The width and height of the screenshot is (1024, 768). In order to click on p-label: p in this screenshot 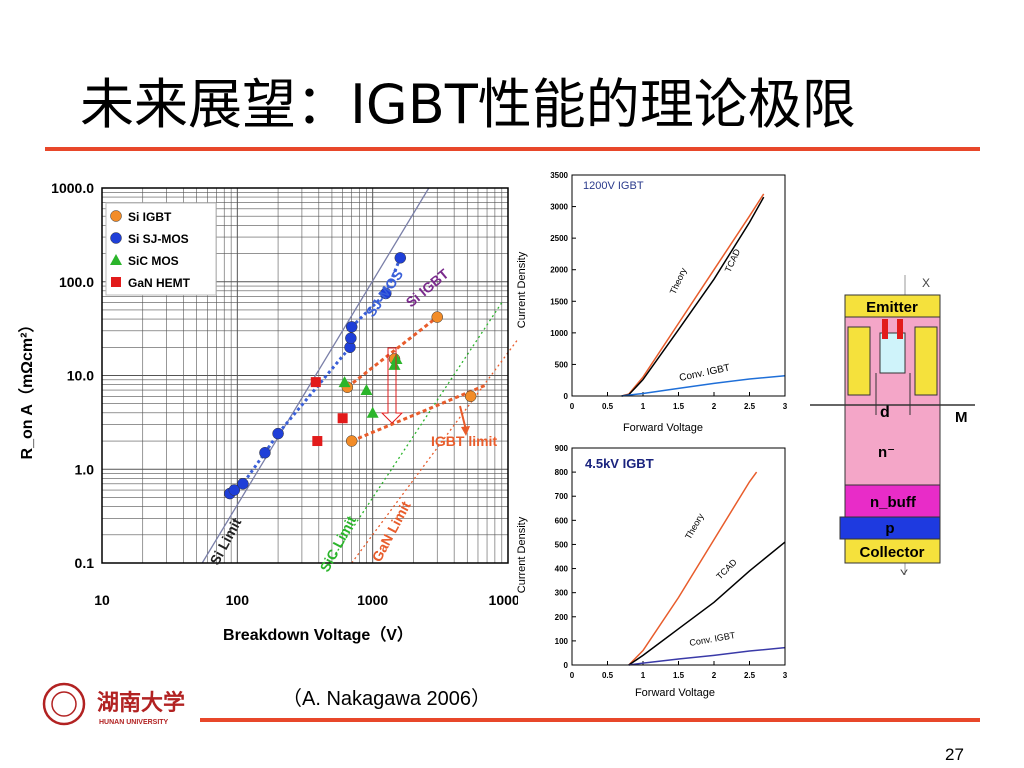, I will do `click(889, 528)`.